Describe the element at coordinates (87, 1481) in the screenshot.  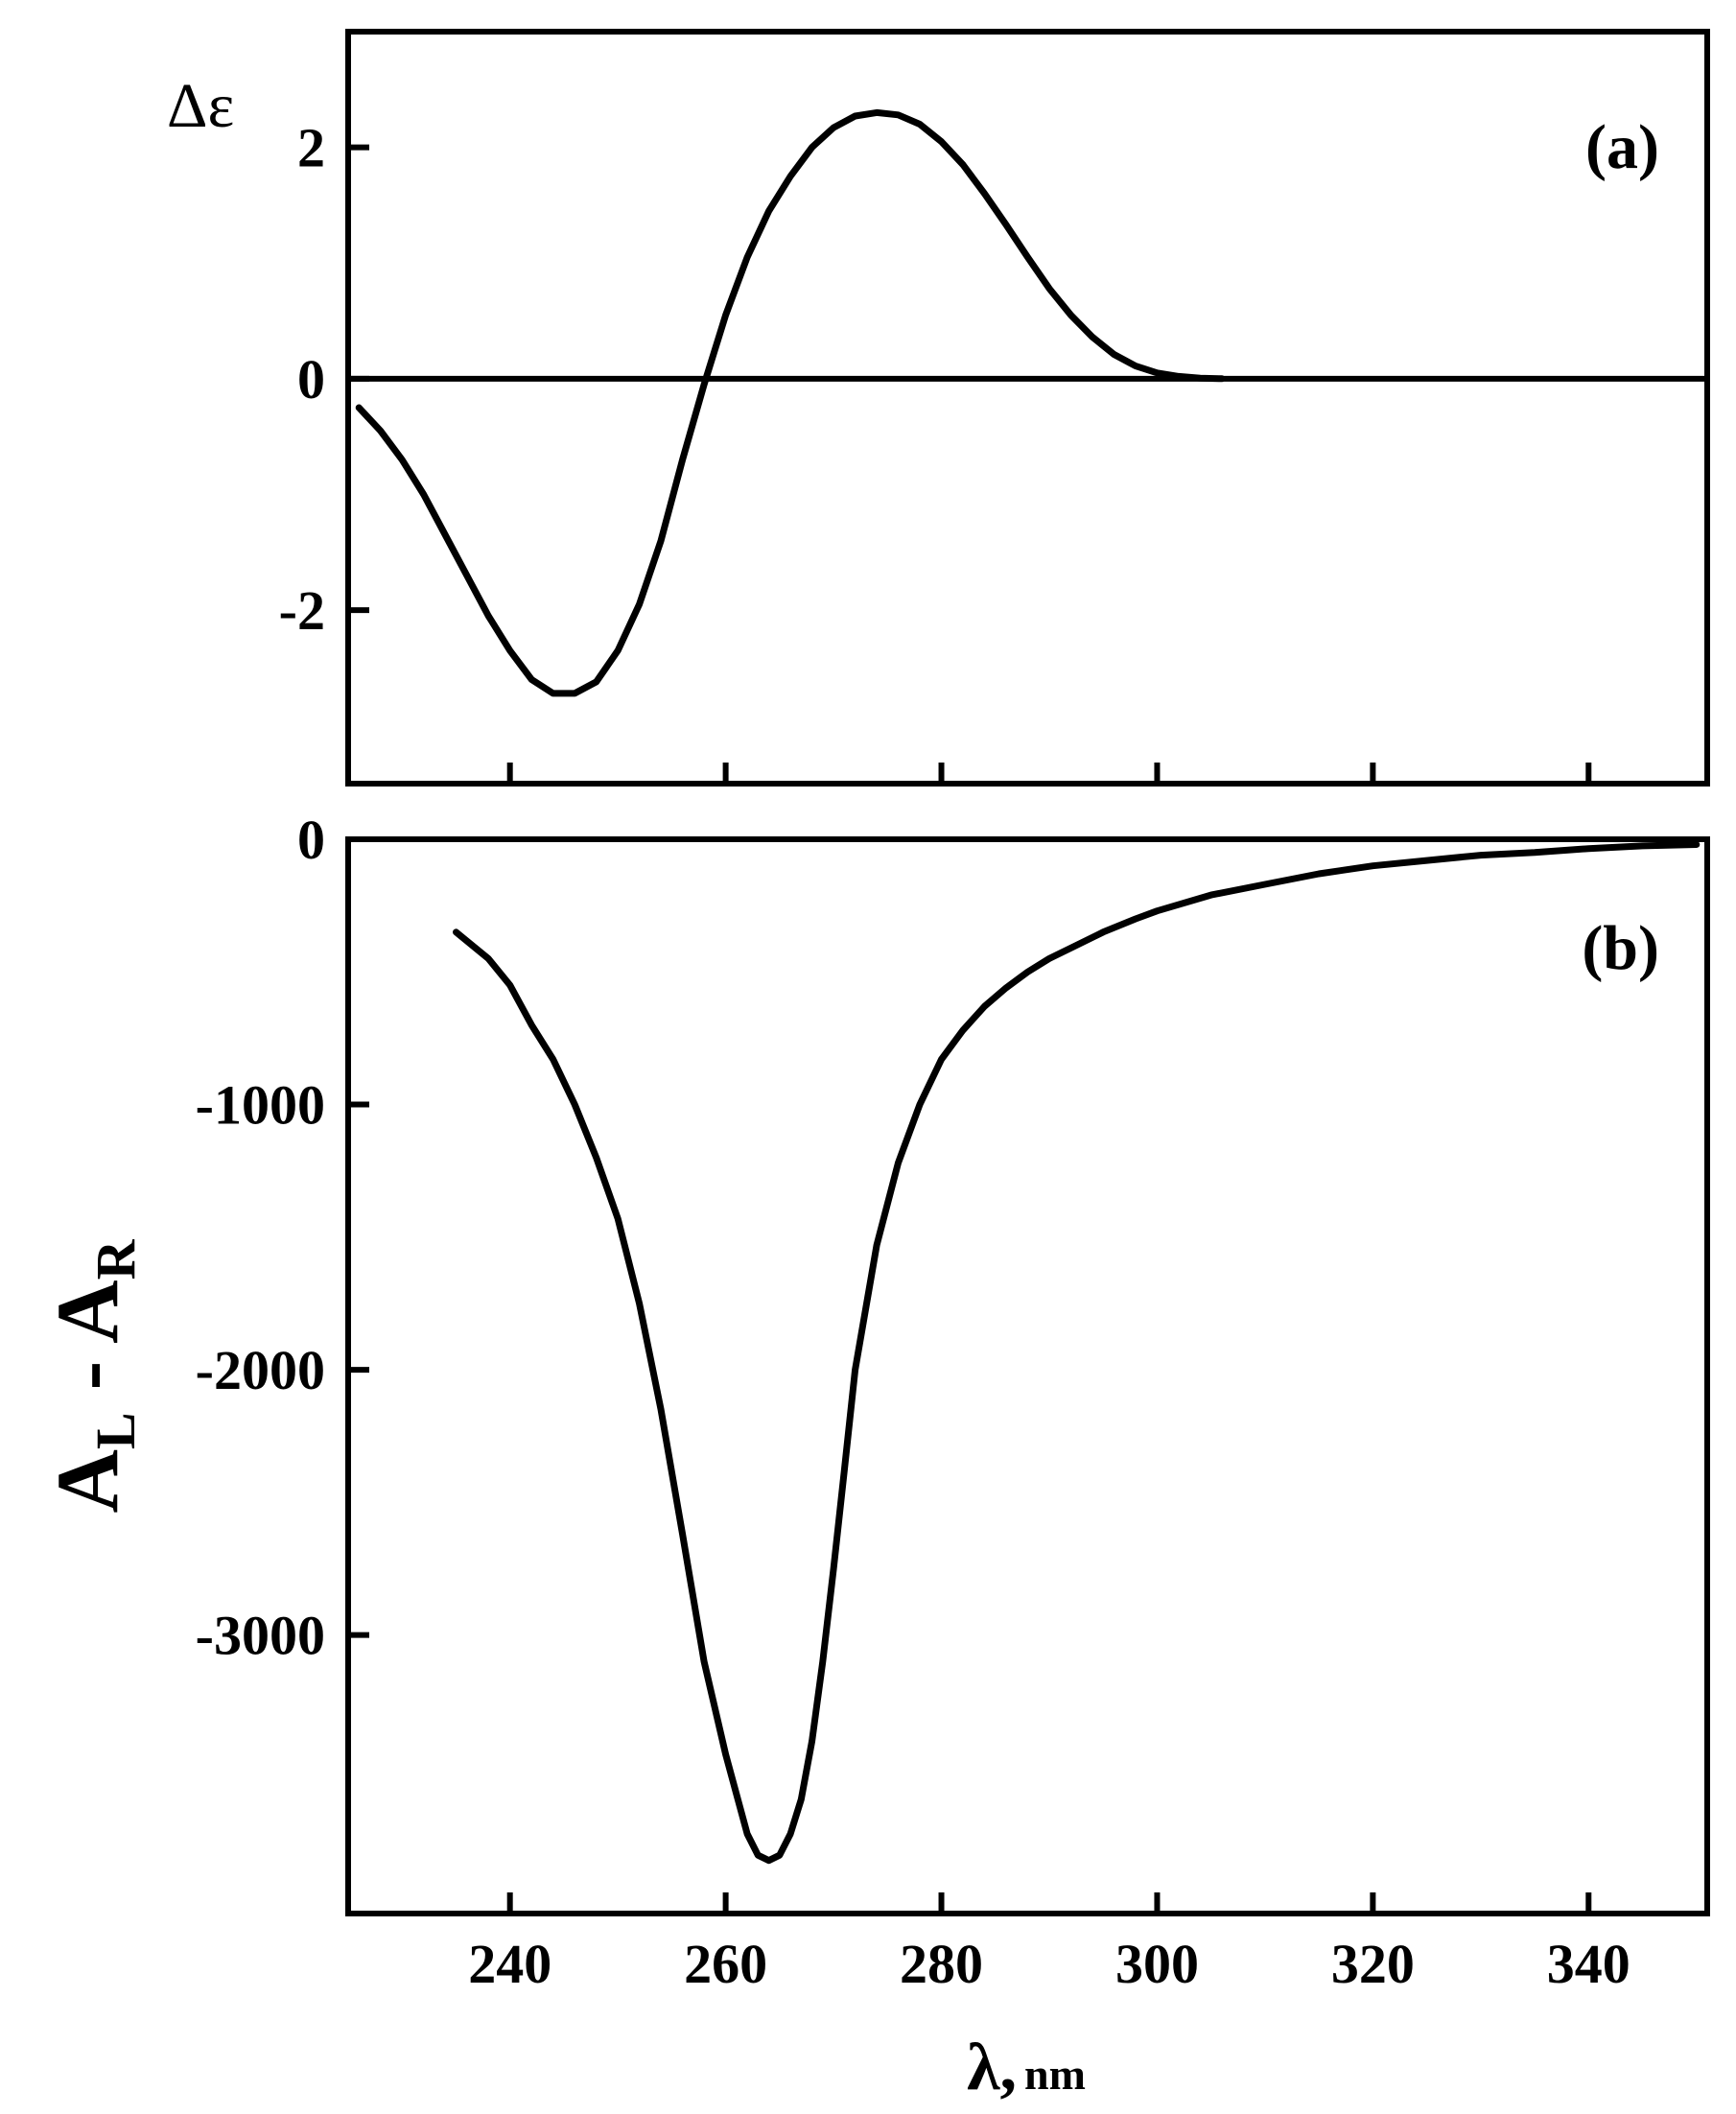
I see `y-label-a1: A` at that location.